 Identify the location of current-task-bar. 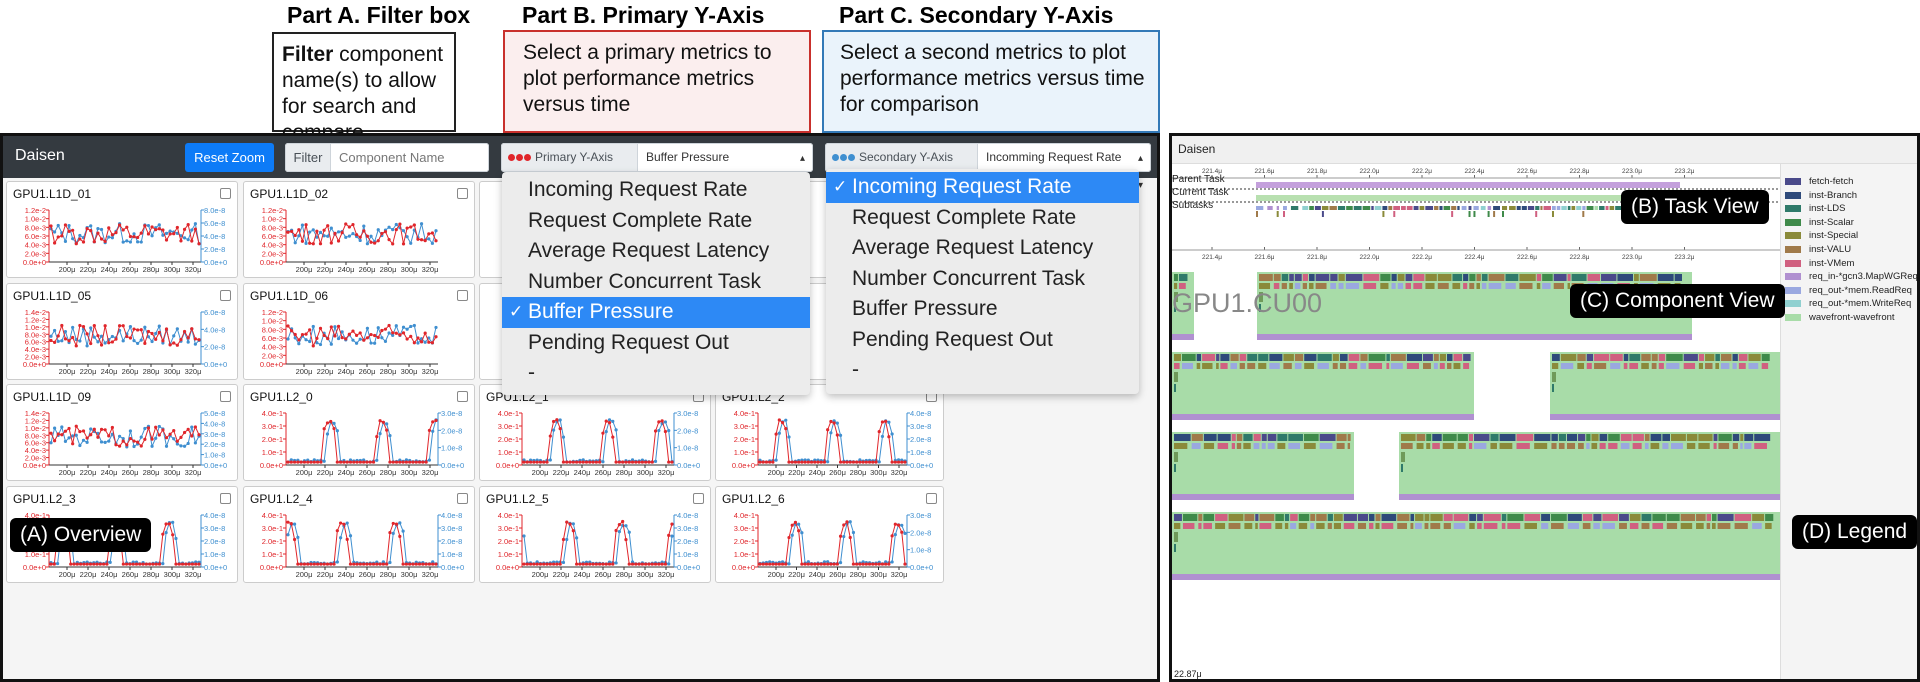
(1468, 198).